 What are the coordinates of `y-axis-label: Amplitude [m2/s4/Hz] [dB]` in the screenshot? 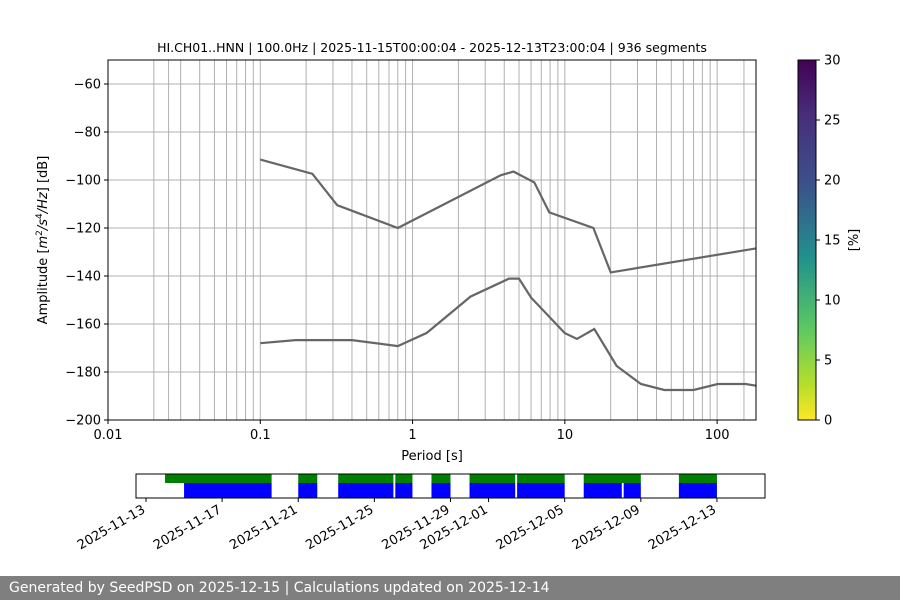 It's located at (43, 240).